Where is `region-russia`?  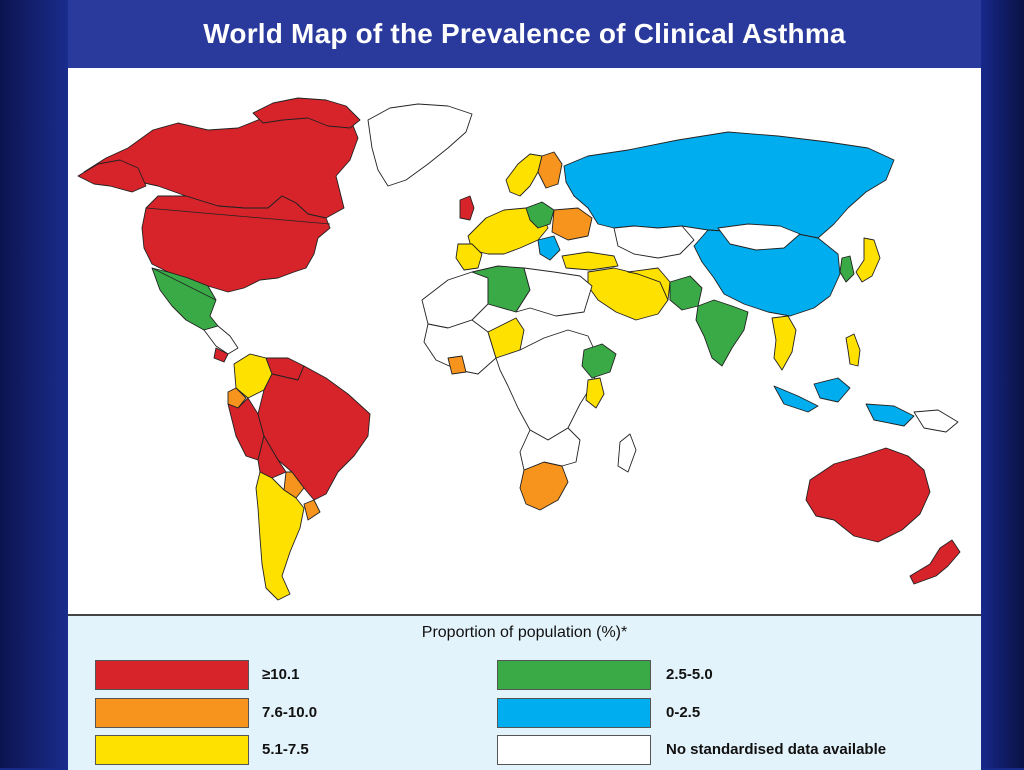 region-russia is located at coordinates (729, 185).